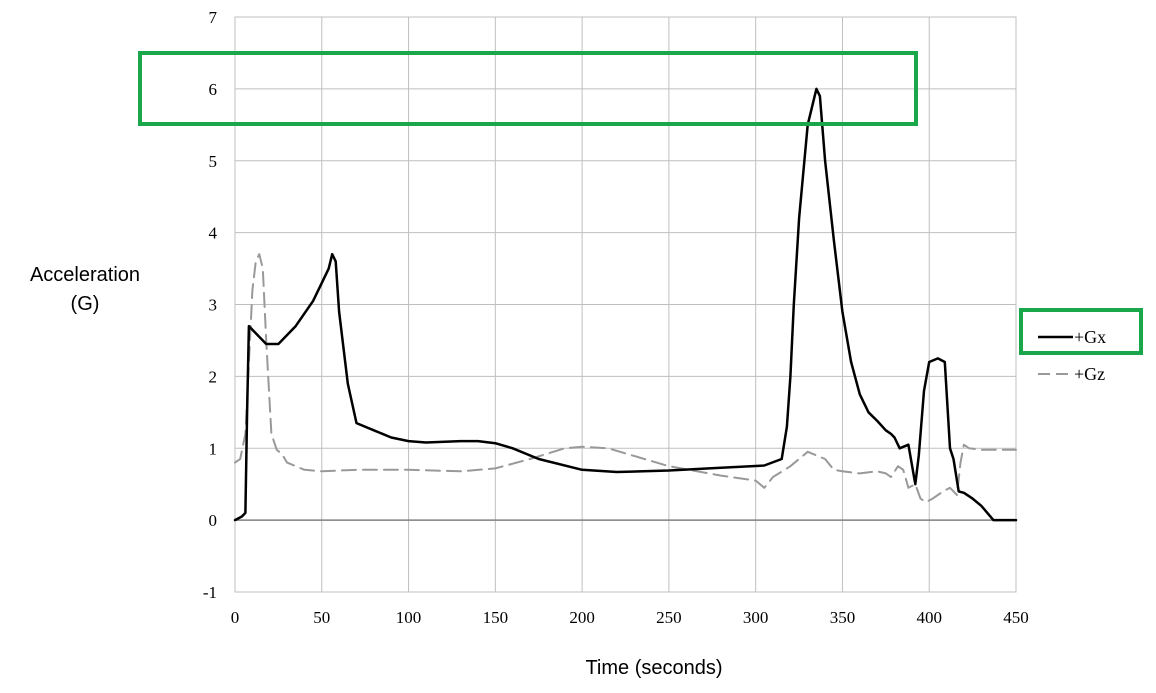  What do you see at coordinates (929, 617) in the screenshot?
I see `x-tick-label-400: 400` at bounding box center [929, 617].